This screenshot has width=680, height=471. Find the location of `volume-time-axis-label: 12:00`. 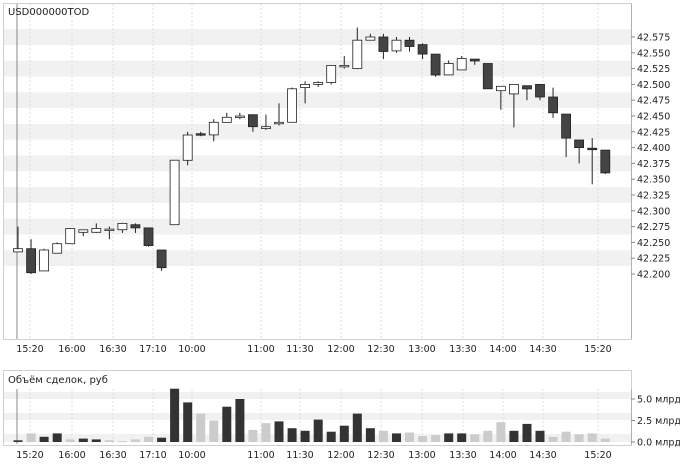

volume-time-axis-label: 12:00 is located at coordinates (340, 455).